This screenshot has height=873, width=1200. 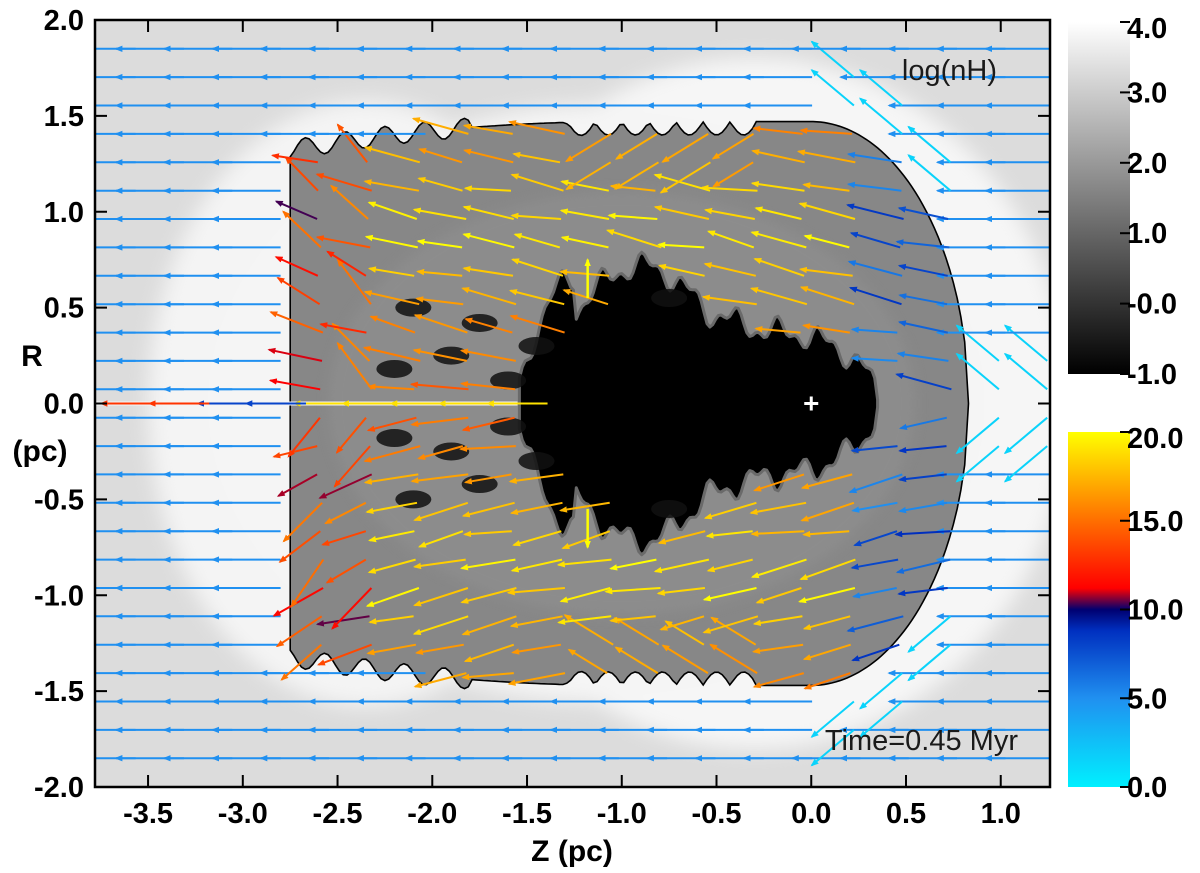 What do you see at coordinates (59, 596) in the screenshot?
I see `y-tick-label: -1.0` at bounding box center [59, 596].